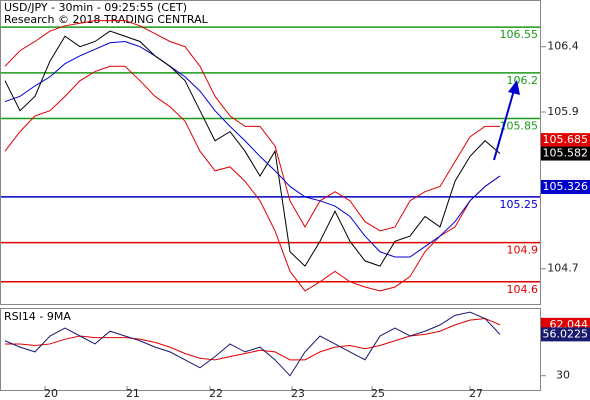 The image size is (590, 400). What do you see at coordinates (106, 19) in the screenshot?
I see `chart-subtitle: Research © 2018 TRADING CENTRAL` at bounding box center [106, 19].